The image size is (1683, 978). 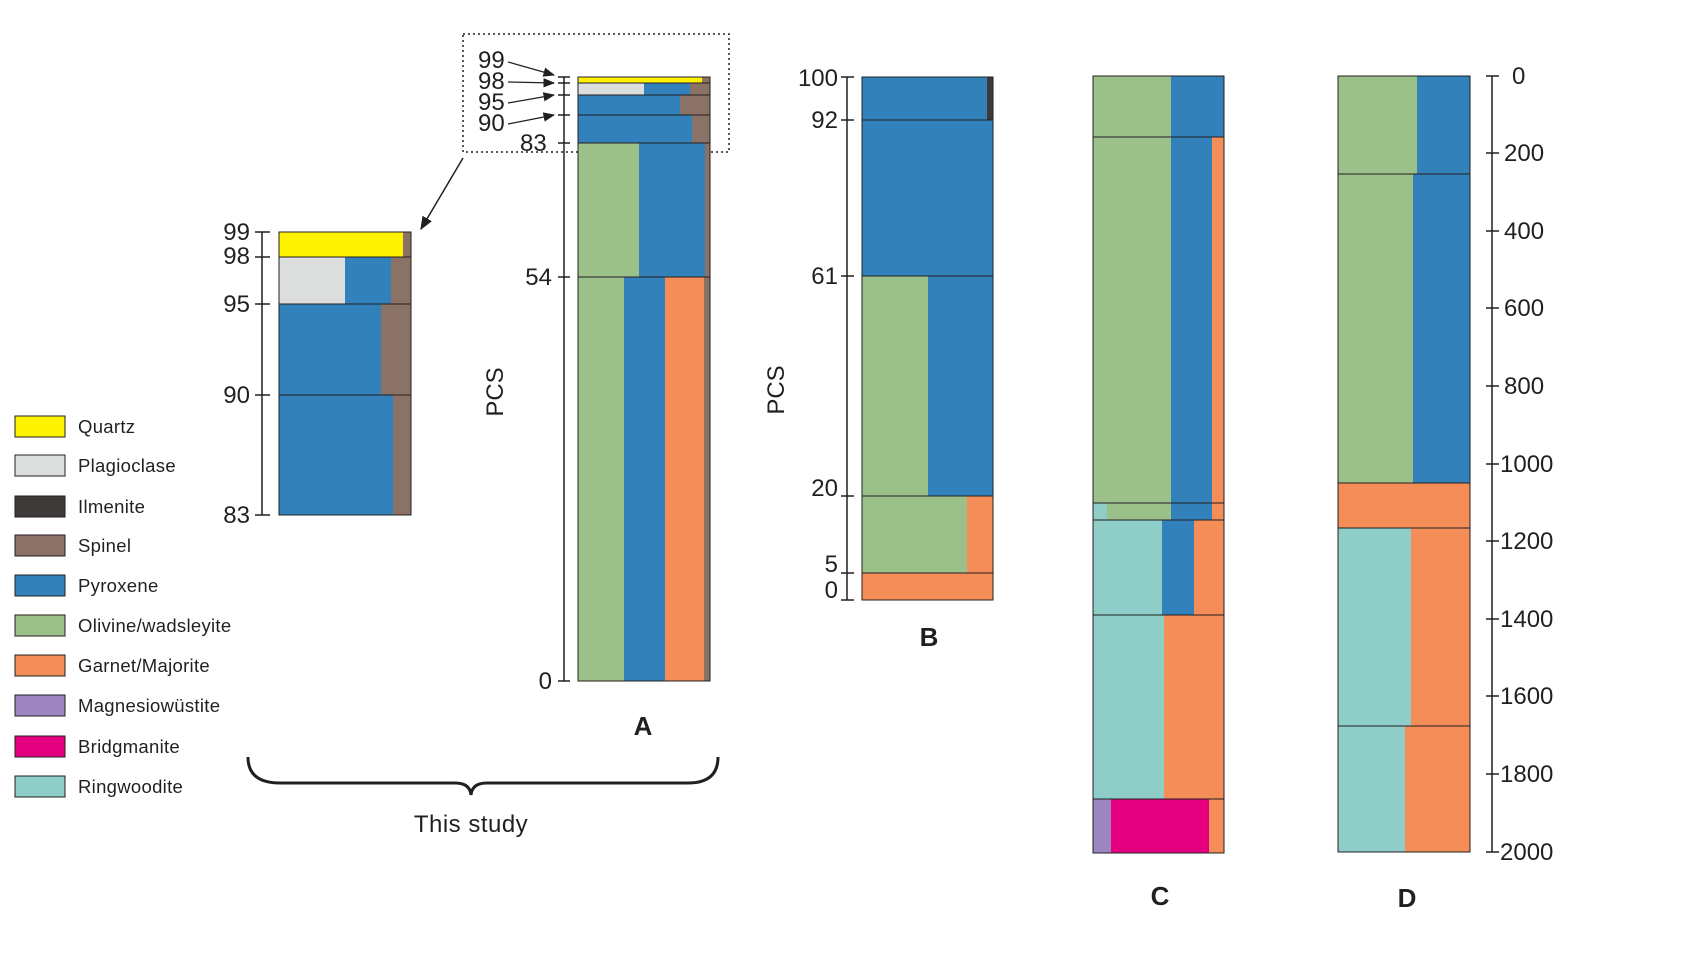 I want to click on zoom-arrow, so click(x=442, y=194).